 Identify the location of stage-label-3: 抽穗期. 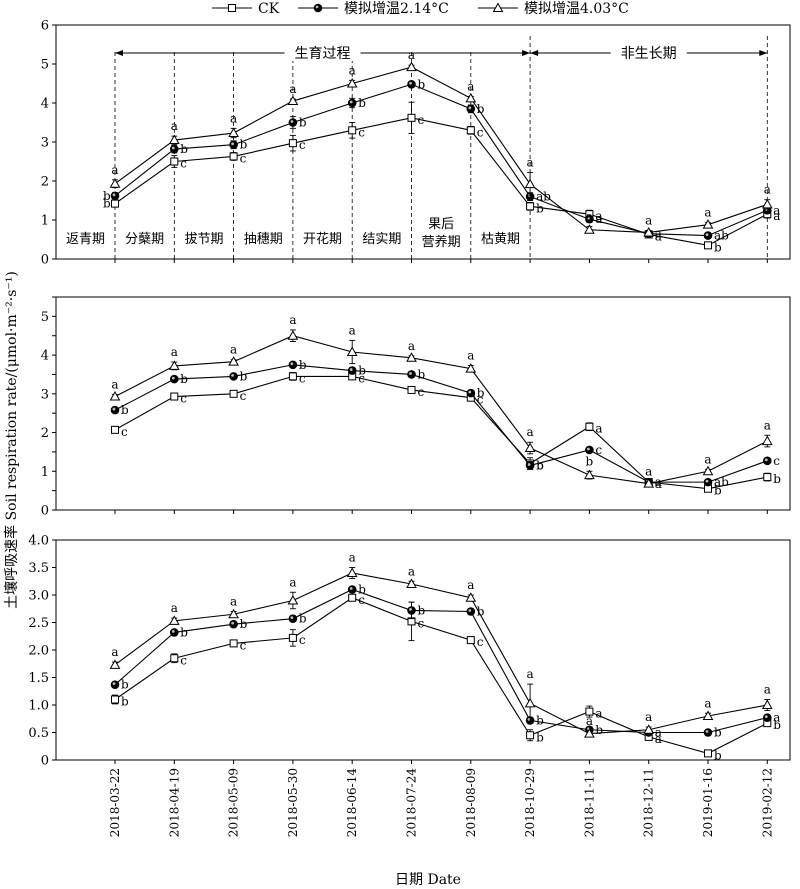
(263, 239).